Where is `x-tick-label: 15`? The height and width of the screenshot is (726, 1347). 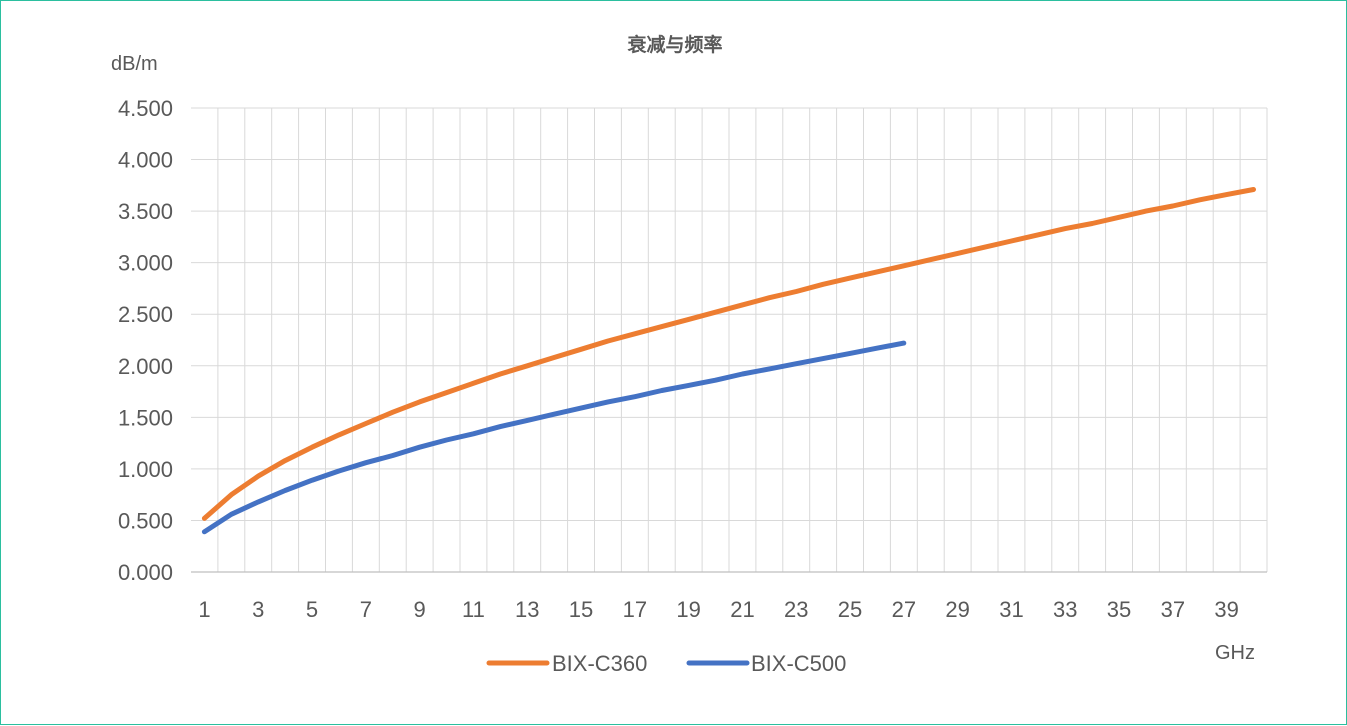 x-tick-label: 15 is located at coordinates (581, 609).